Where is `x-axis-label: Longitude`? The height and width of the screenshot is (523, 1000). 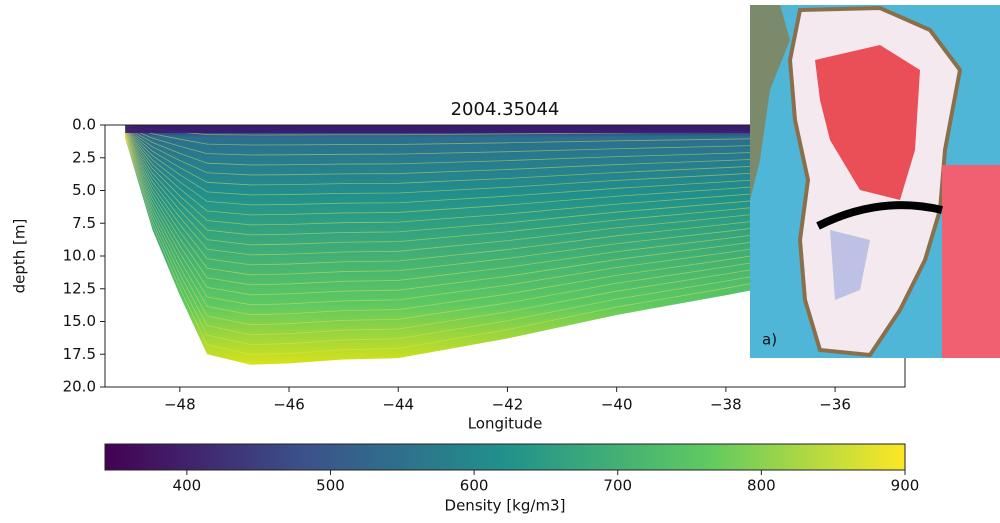
x-axis-label: Longitude is located at coordinates (505, 424).